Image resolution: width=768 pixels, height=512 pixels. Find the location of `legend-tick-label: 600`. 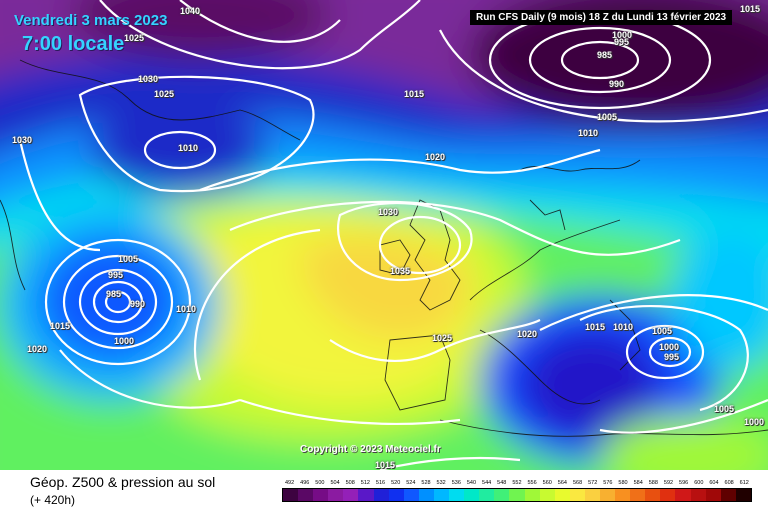

legend-tick-label: 600 is located at coordinates (699, 483).